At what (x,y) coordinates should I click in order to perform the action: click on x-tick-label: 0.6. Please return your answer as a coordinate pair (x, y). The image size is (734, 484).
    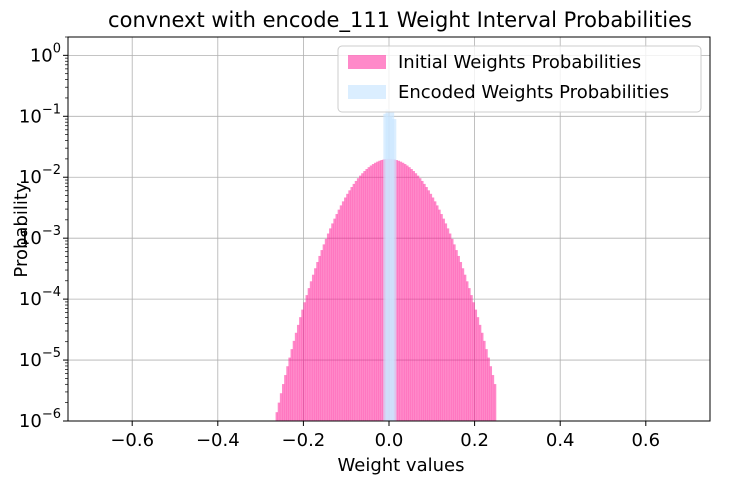
    Looking at the image, I should click on (645, 440).